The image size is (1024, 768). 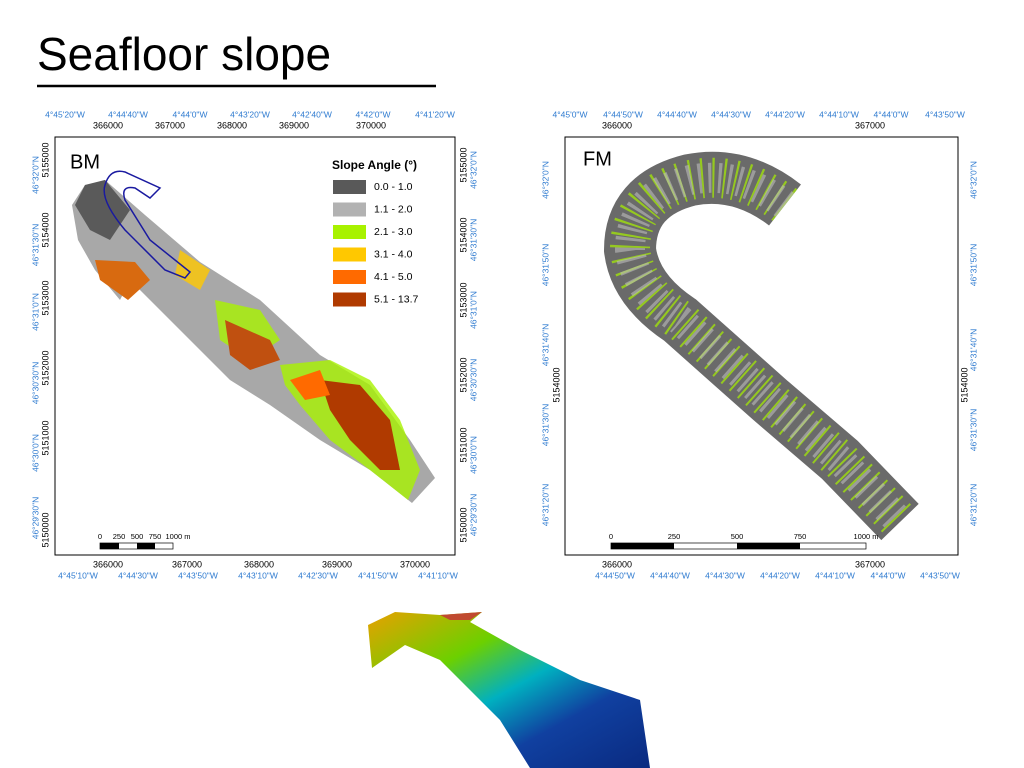 I want to click on latitude-label: 46°30'0"N, so click(x=473, y=455).